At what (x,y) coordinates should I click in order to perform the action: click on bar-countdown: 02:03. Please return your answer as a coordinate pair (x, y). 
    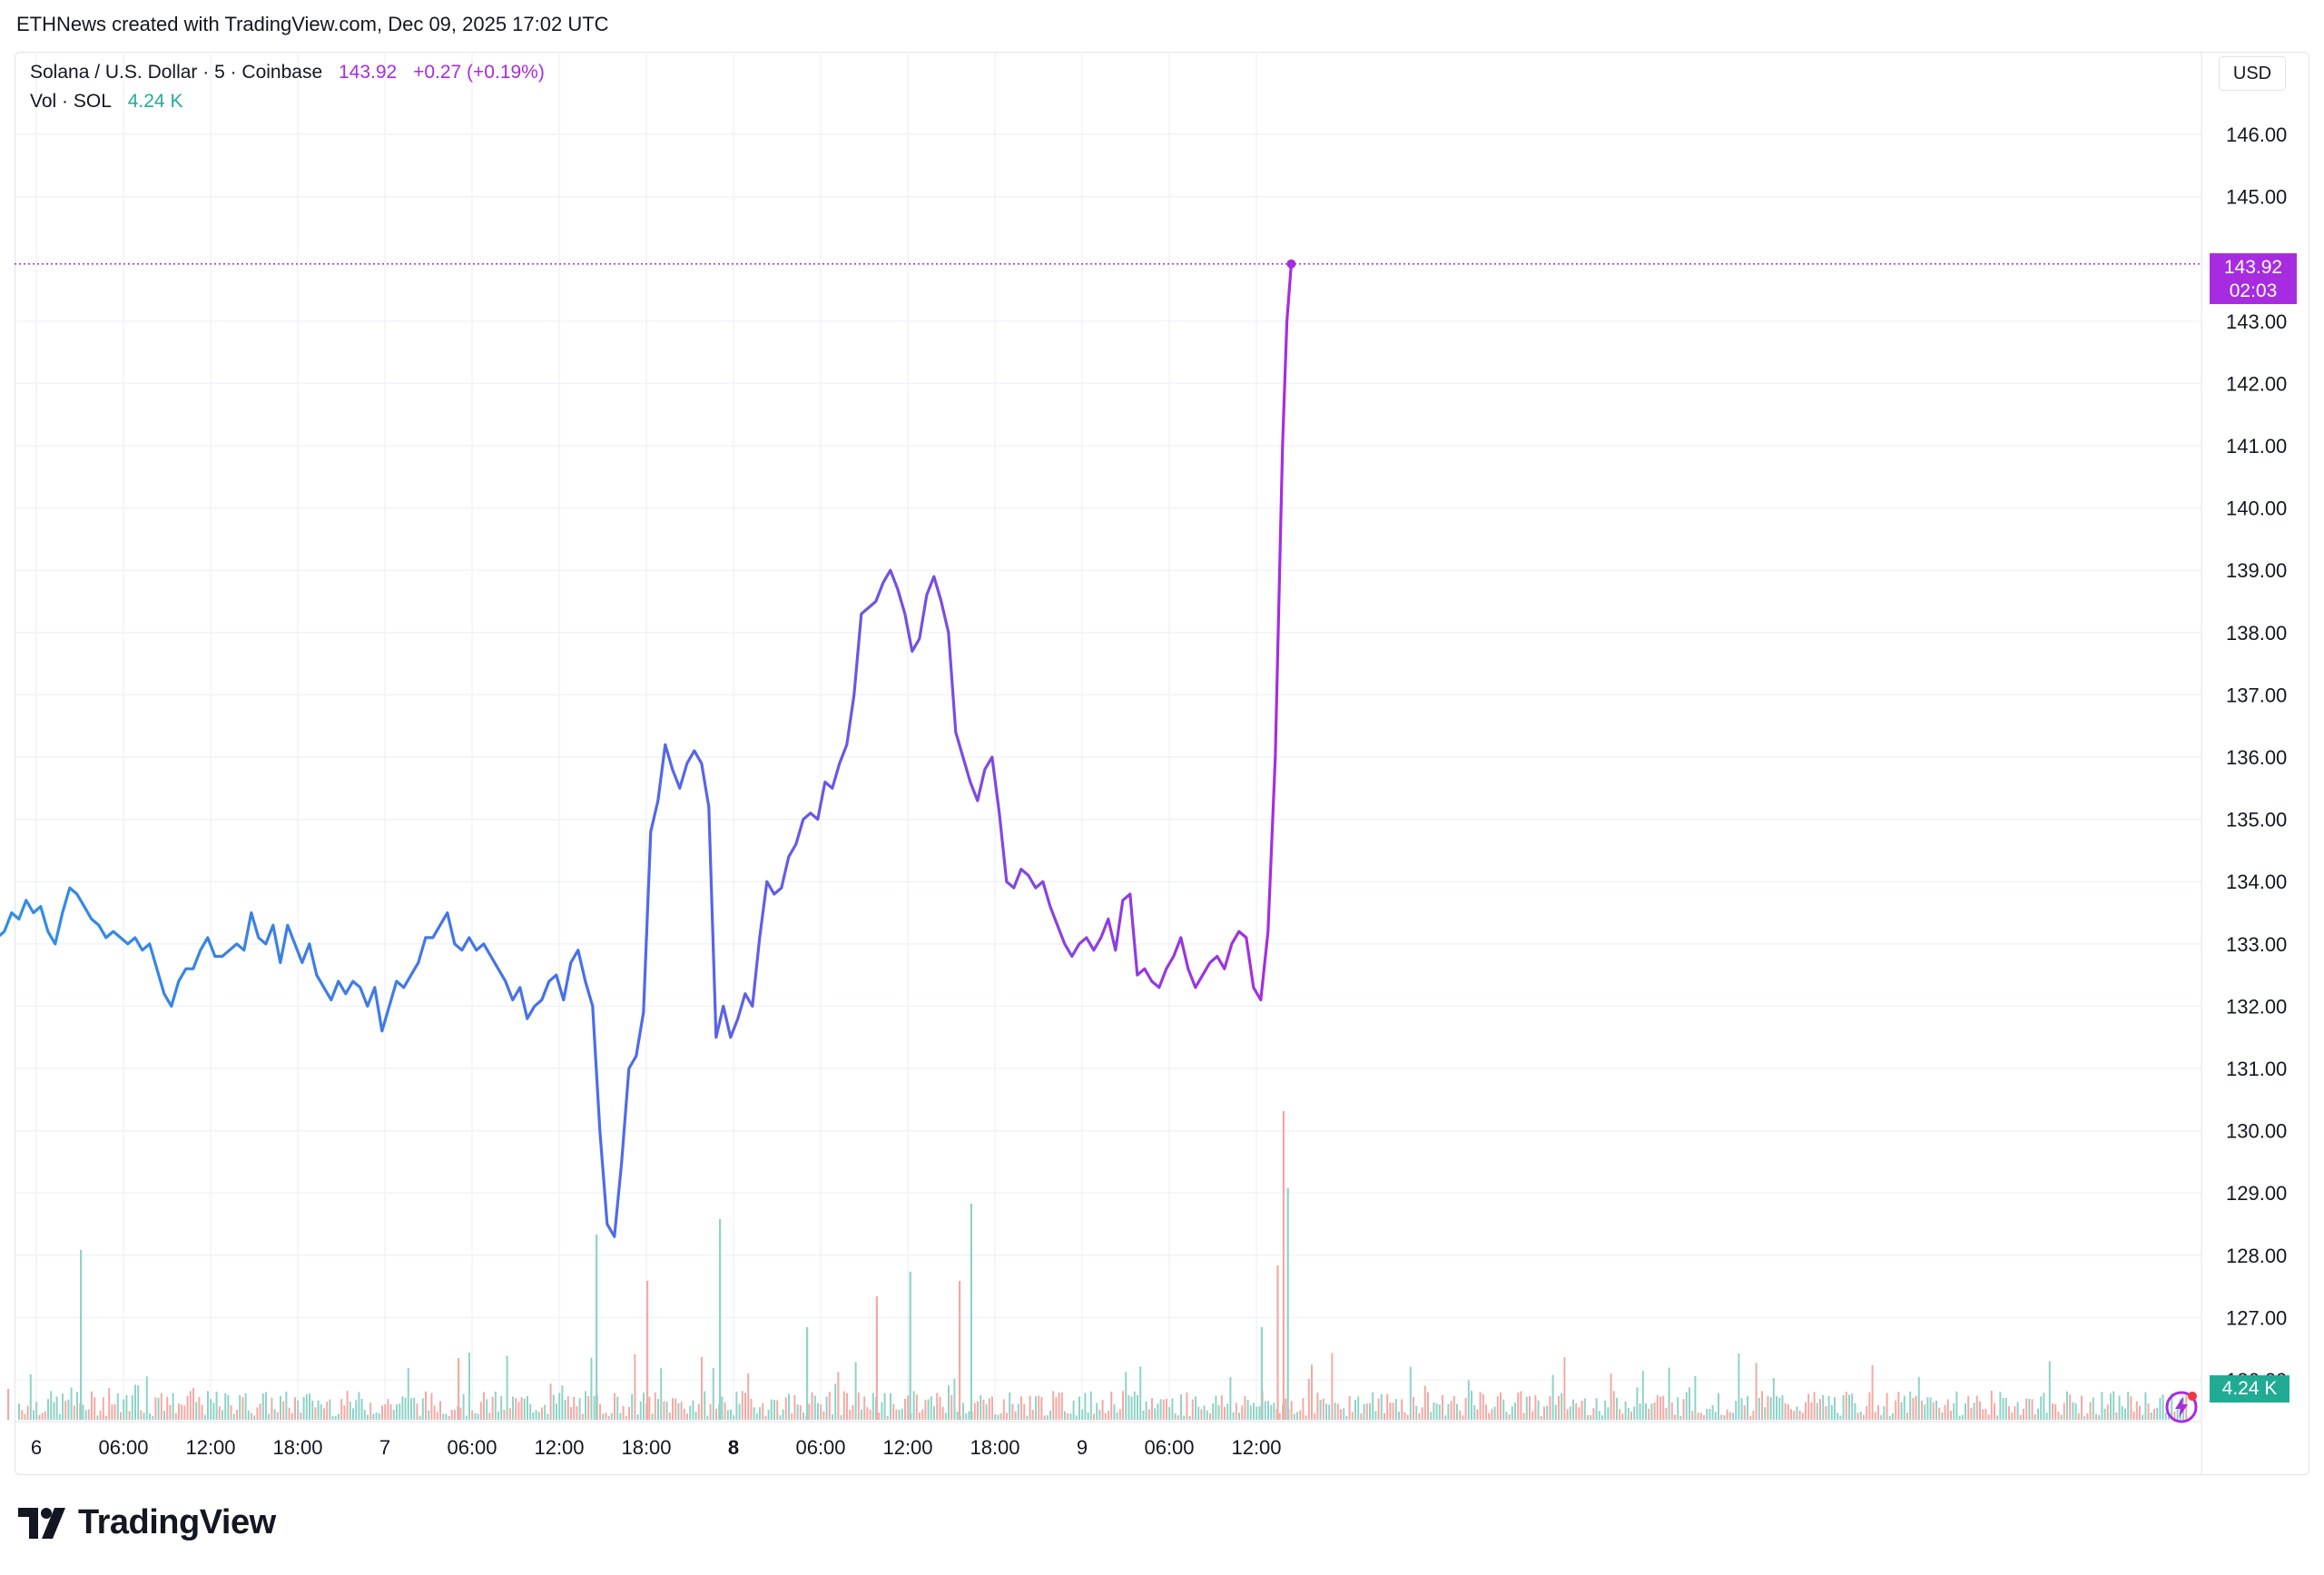
    Looking at the image, I should click on (2253, 290).